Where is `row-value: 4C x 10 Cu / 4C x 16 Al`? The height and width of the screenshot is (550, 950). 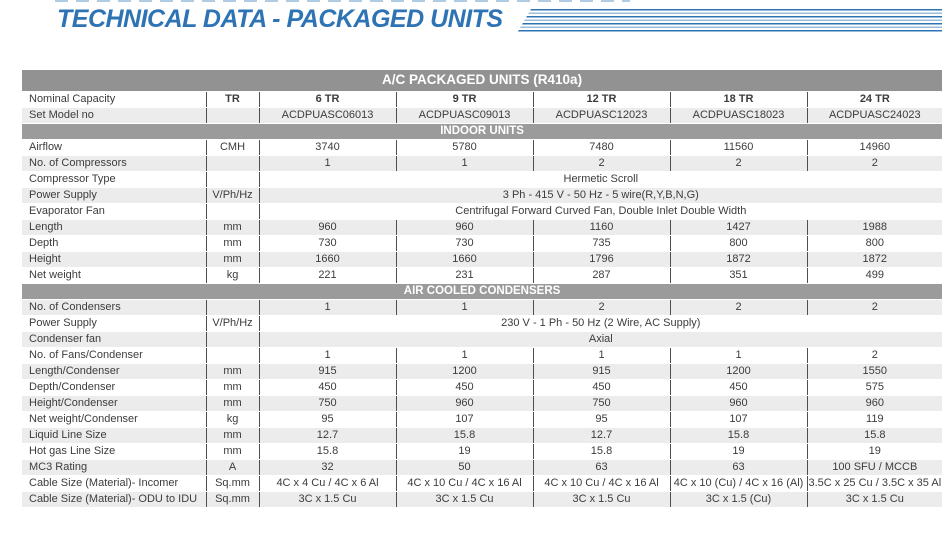
row-value: 4C x 10 Cu / 4C x 16 Al is located at coordinates (602, 483).